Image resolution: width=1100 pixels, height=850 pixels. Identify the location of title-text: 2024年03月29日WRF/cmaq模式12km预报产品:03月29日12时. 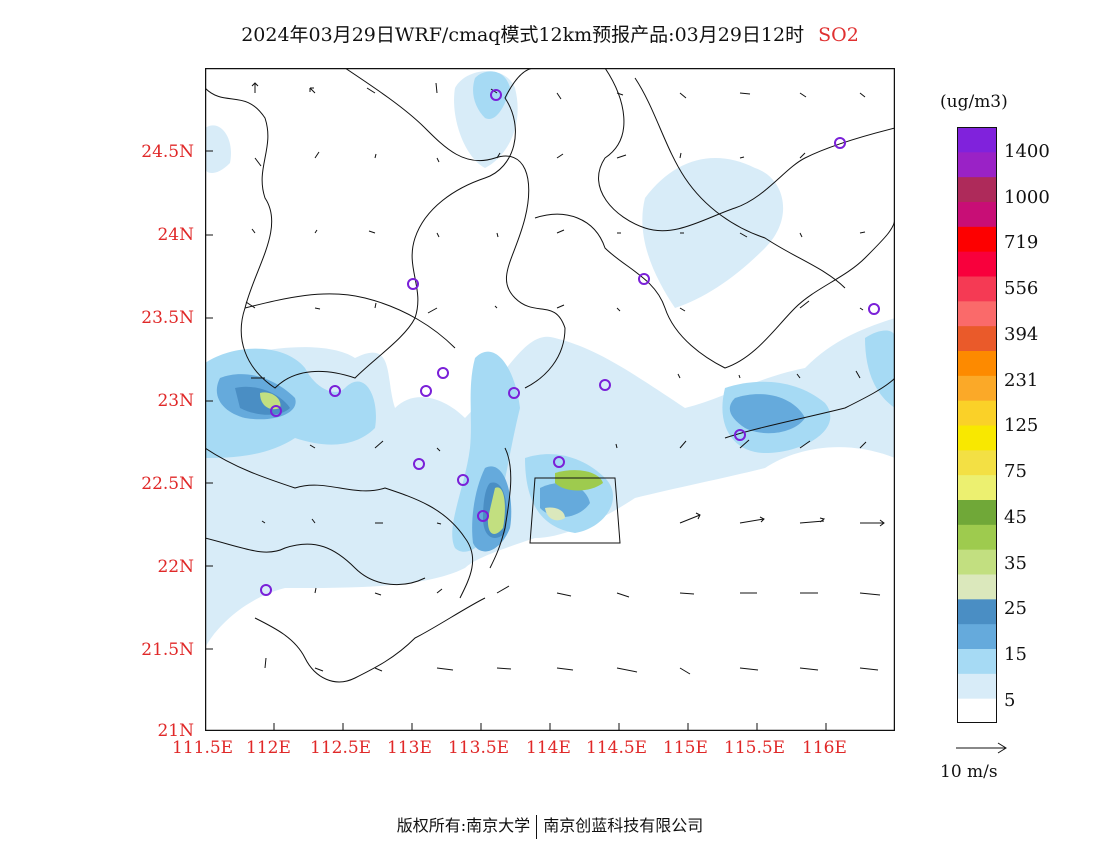
(523, 35).